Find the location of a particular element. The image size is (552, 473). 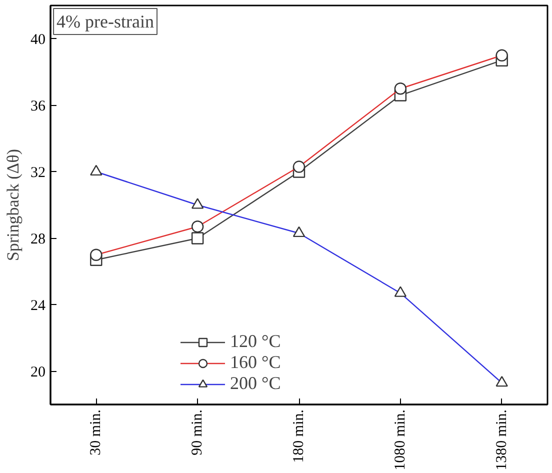

y-tick-label: 40 is located at coordinates (38, 40).